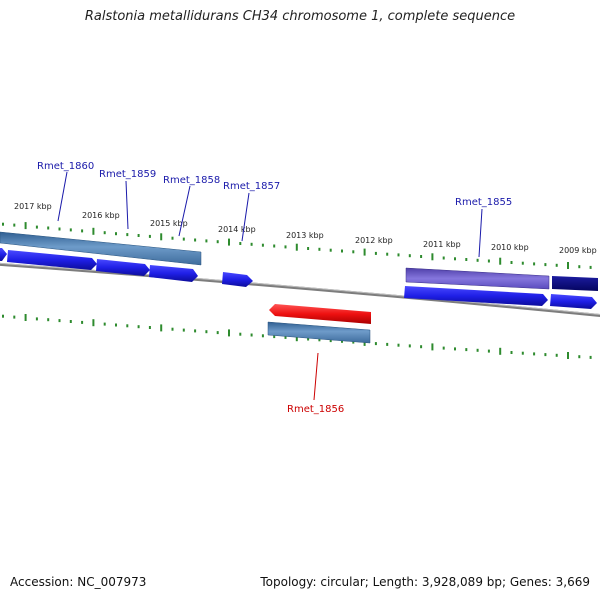  I want to click on gene-rmet-1855-purple, so click(477, 278).